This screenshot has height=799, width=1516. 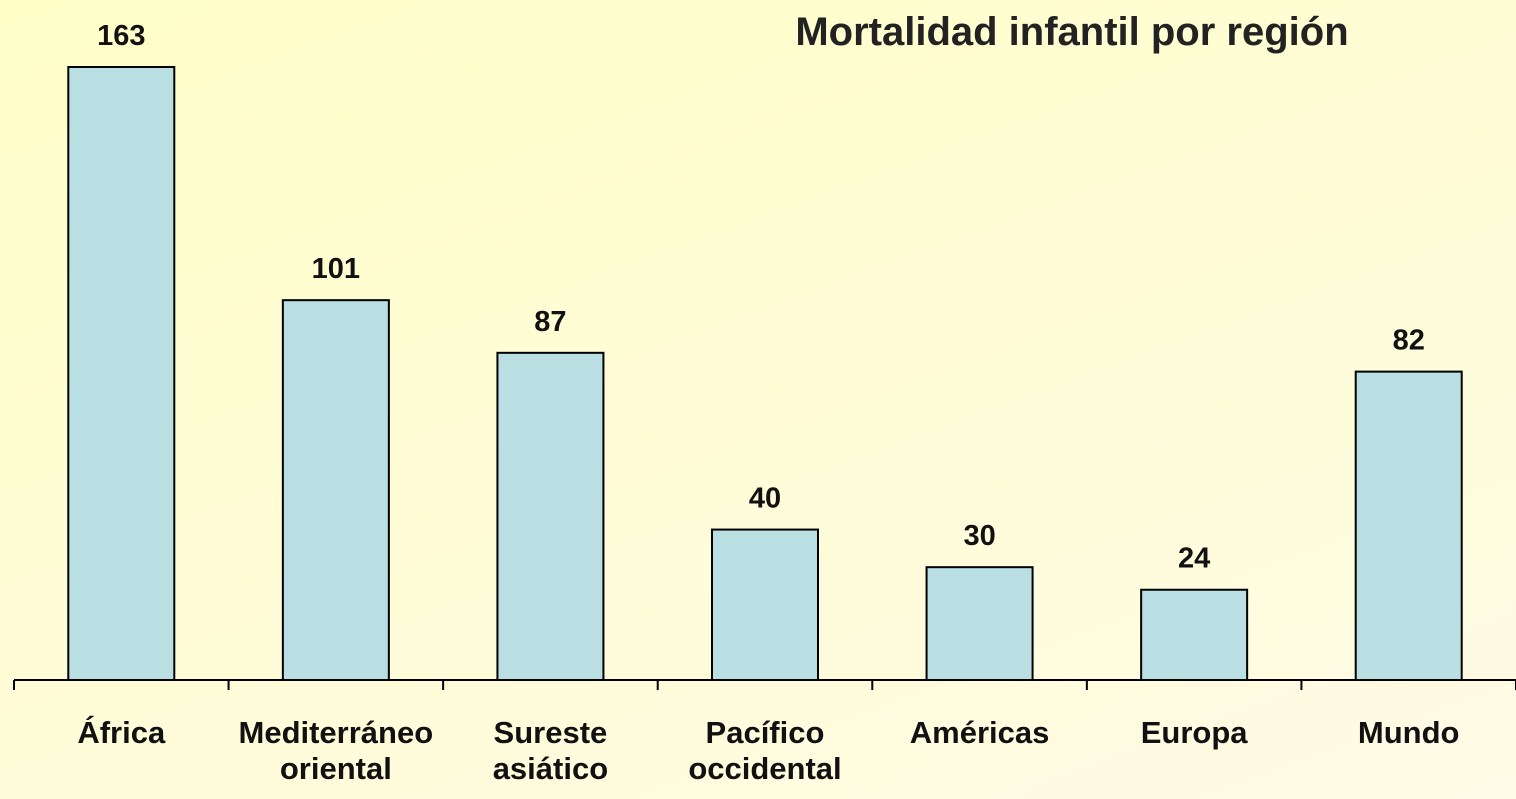 What do you see at coordinates (336, 269) in the screenshot?
I see `value-label: 101` at bounding box center [336, 269].